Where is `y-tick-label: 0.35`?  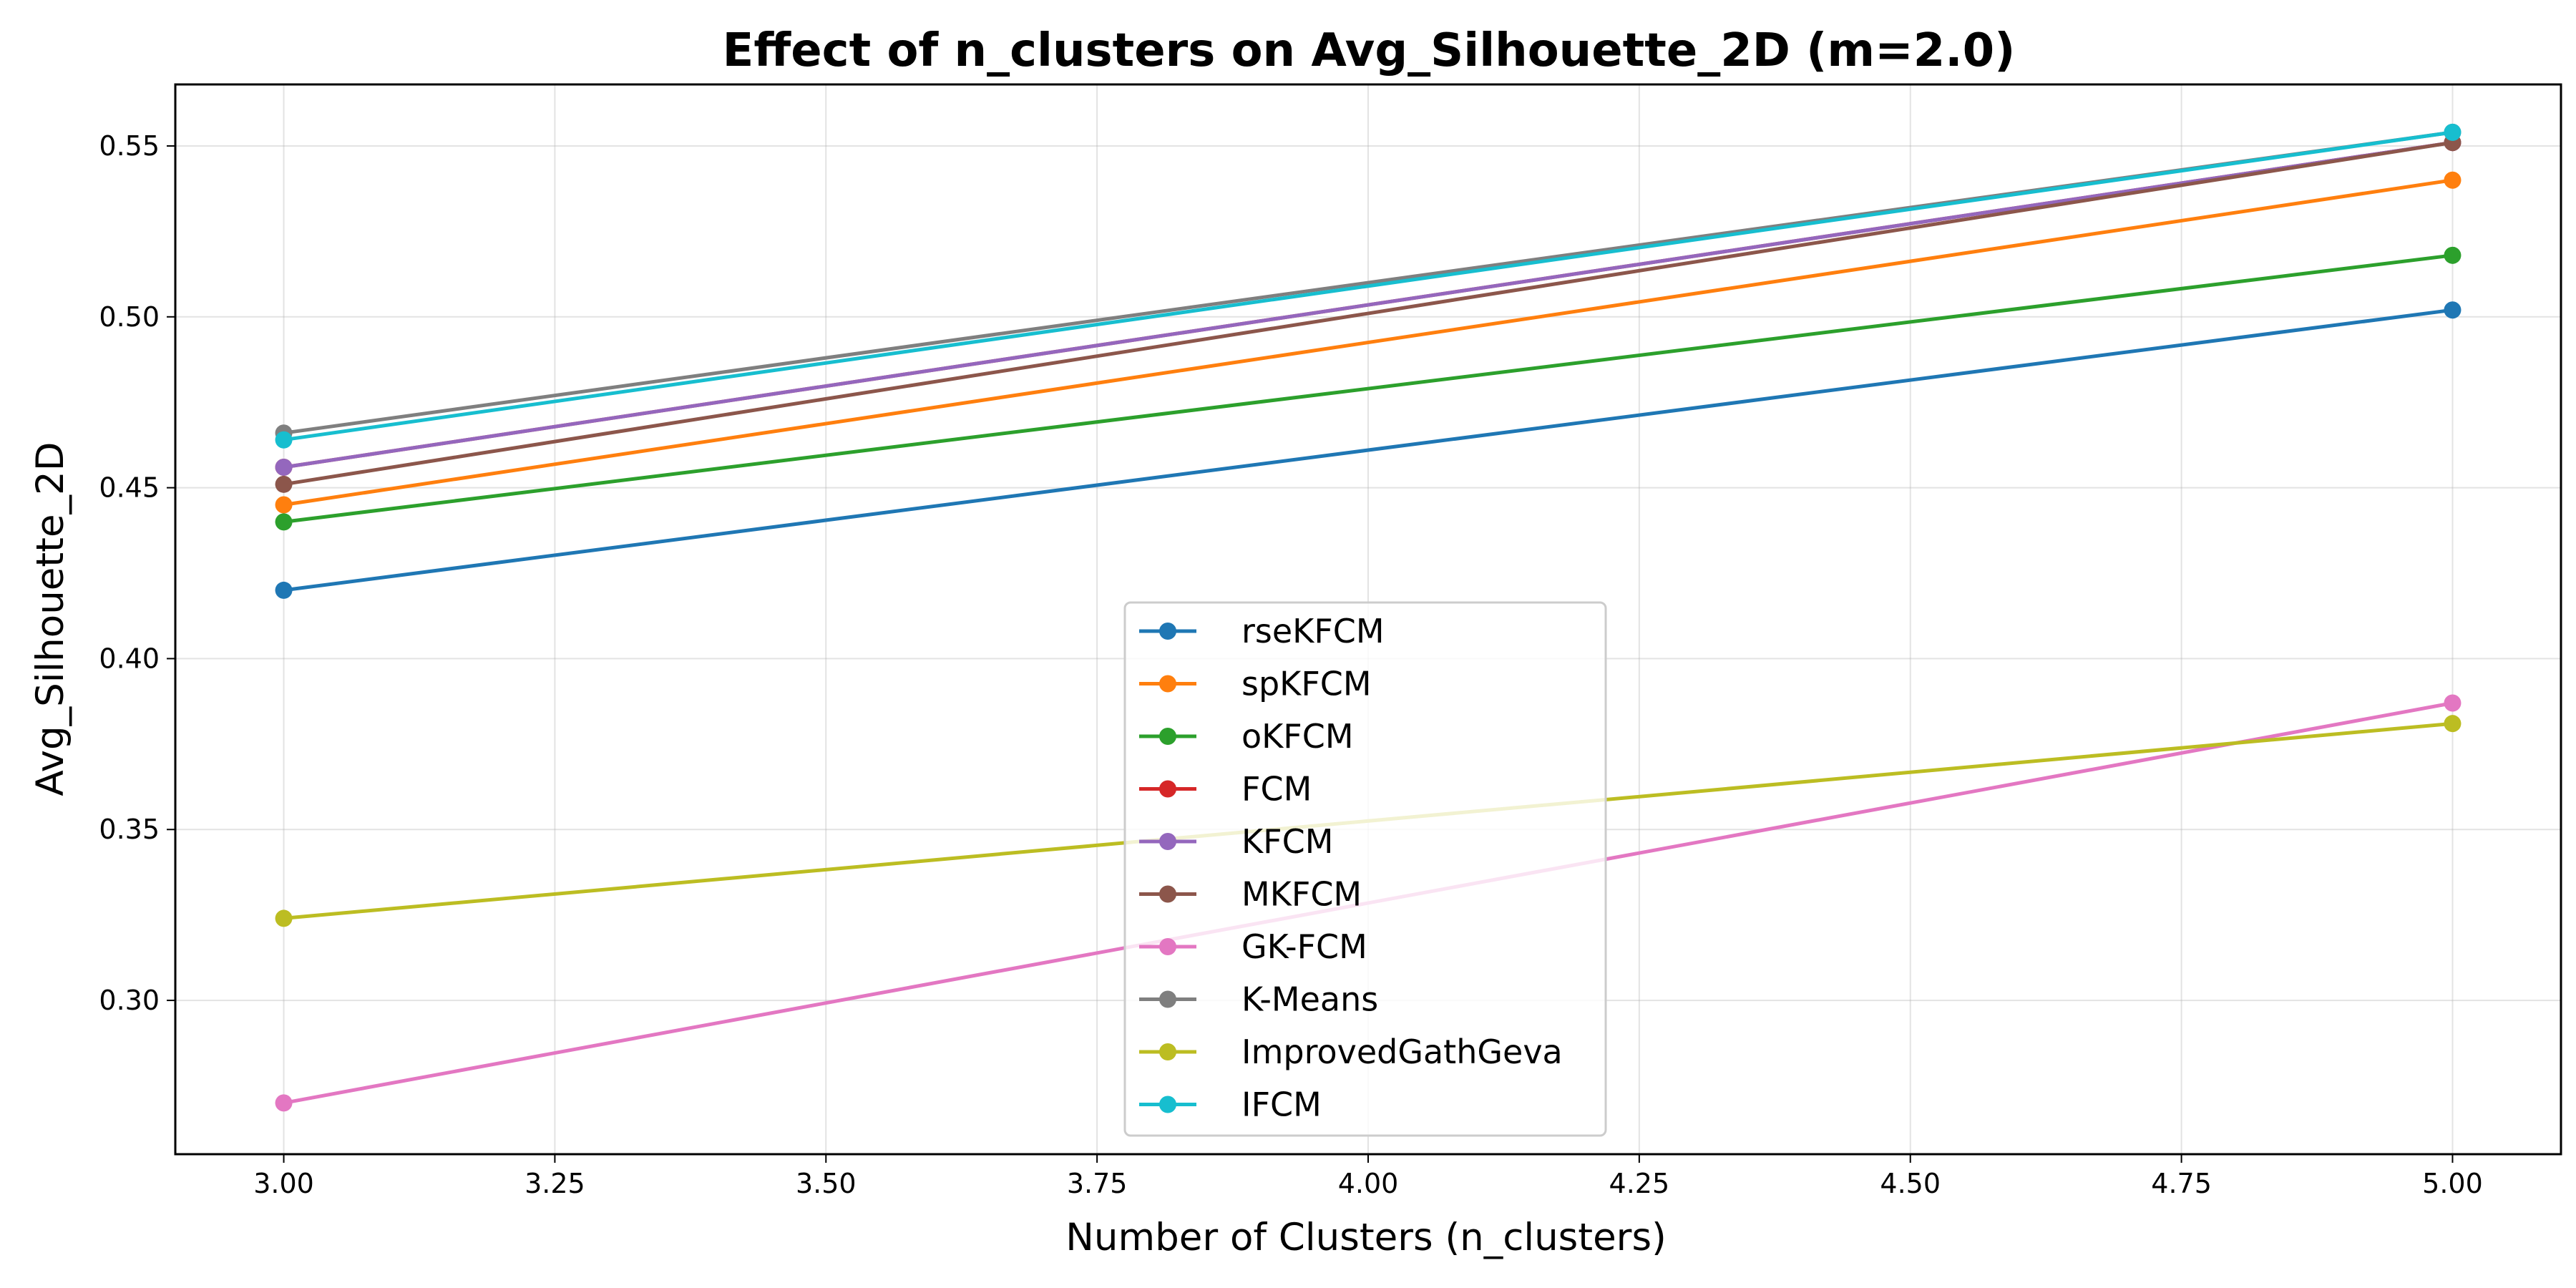
y-tick-label: 0.35 is located at coordinates (129, 829).